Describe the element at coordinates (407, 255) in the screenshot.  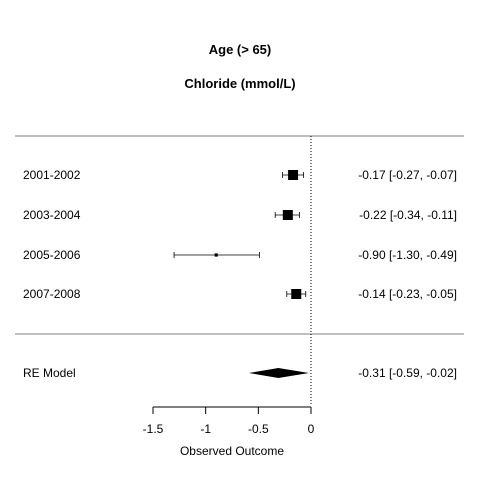
I see `study-ci-text: -0.90 [-1.30, -0.49]` at that location.